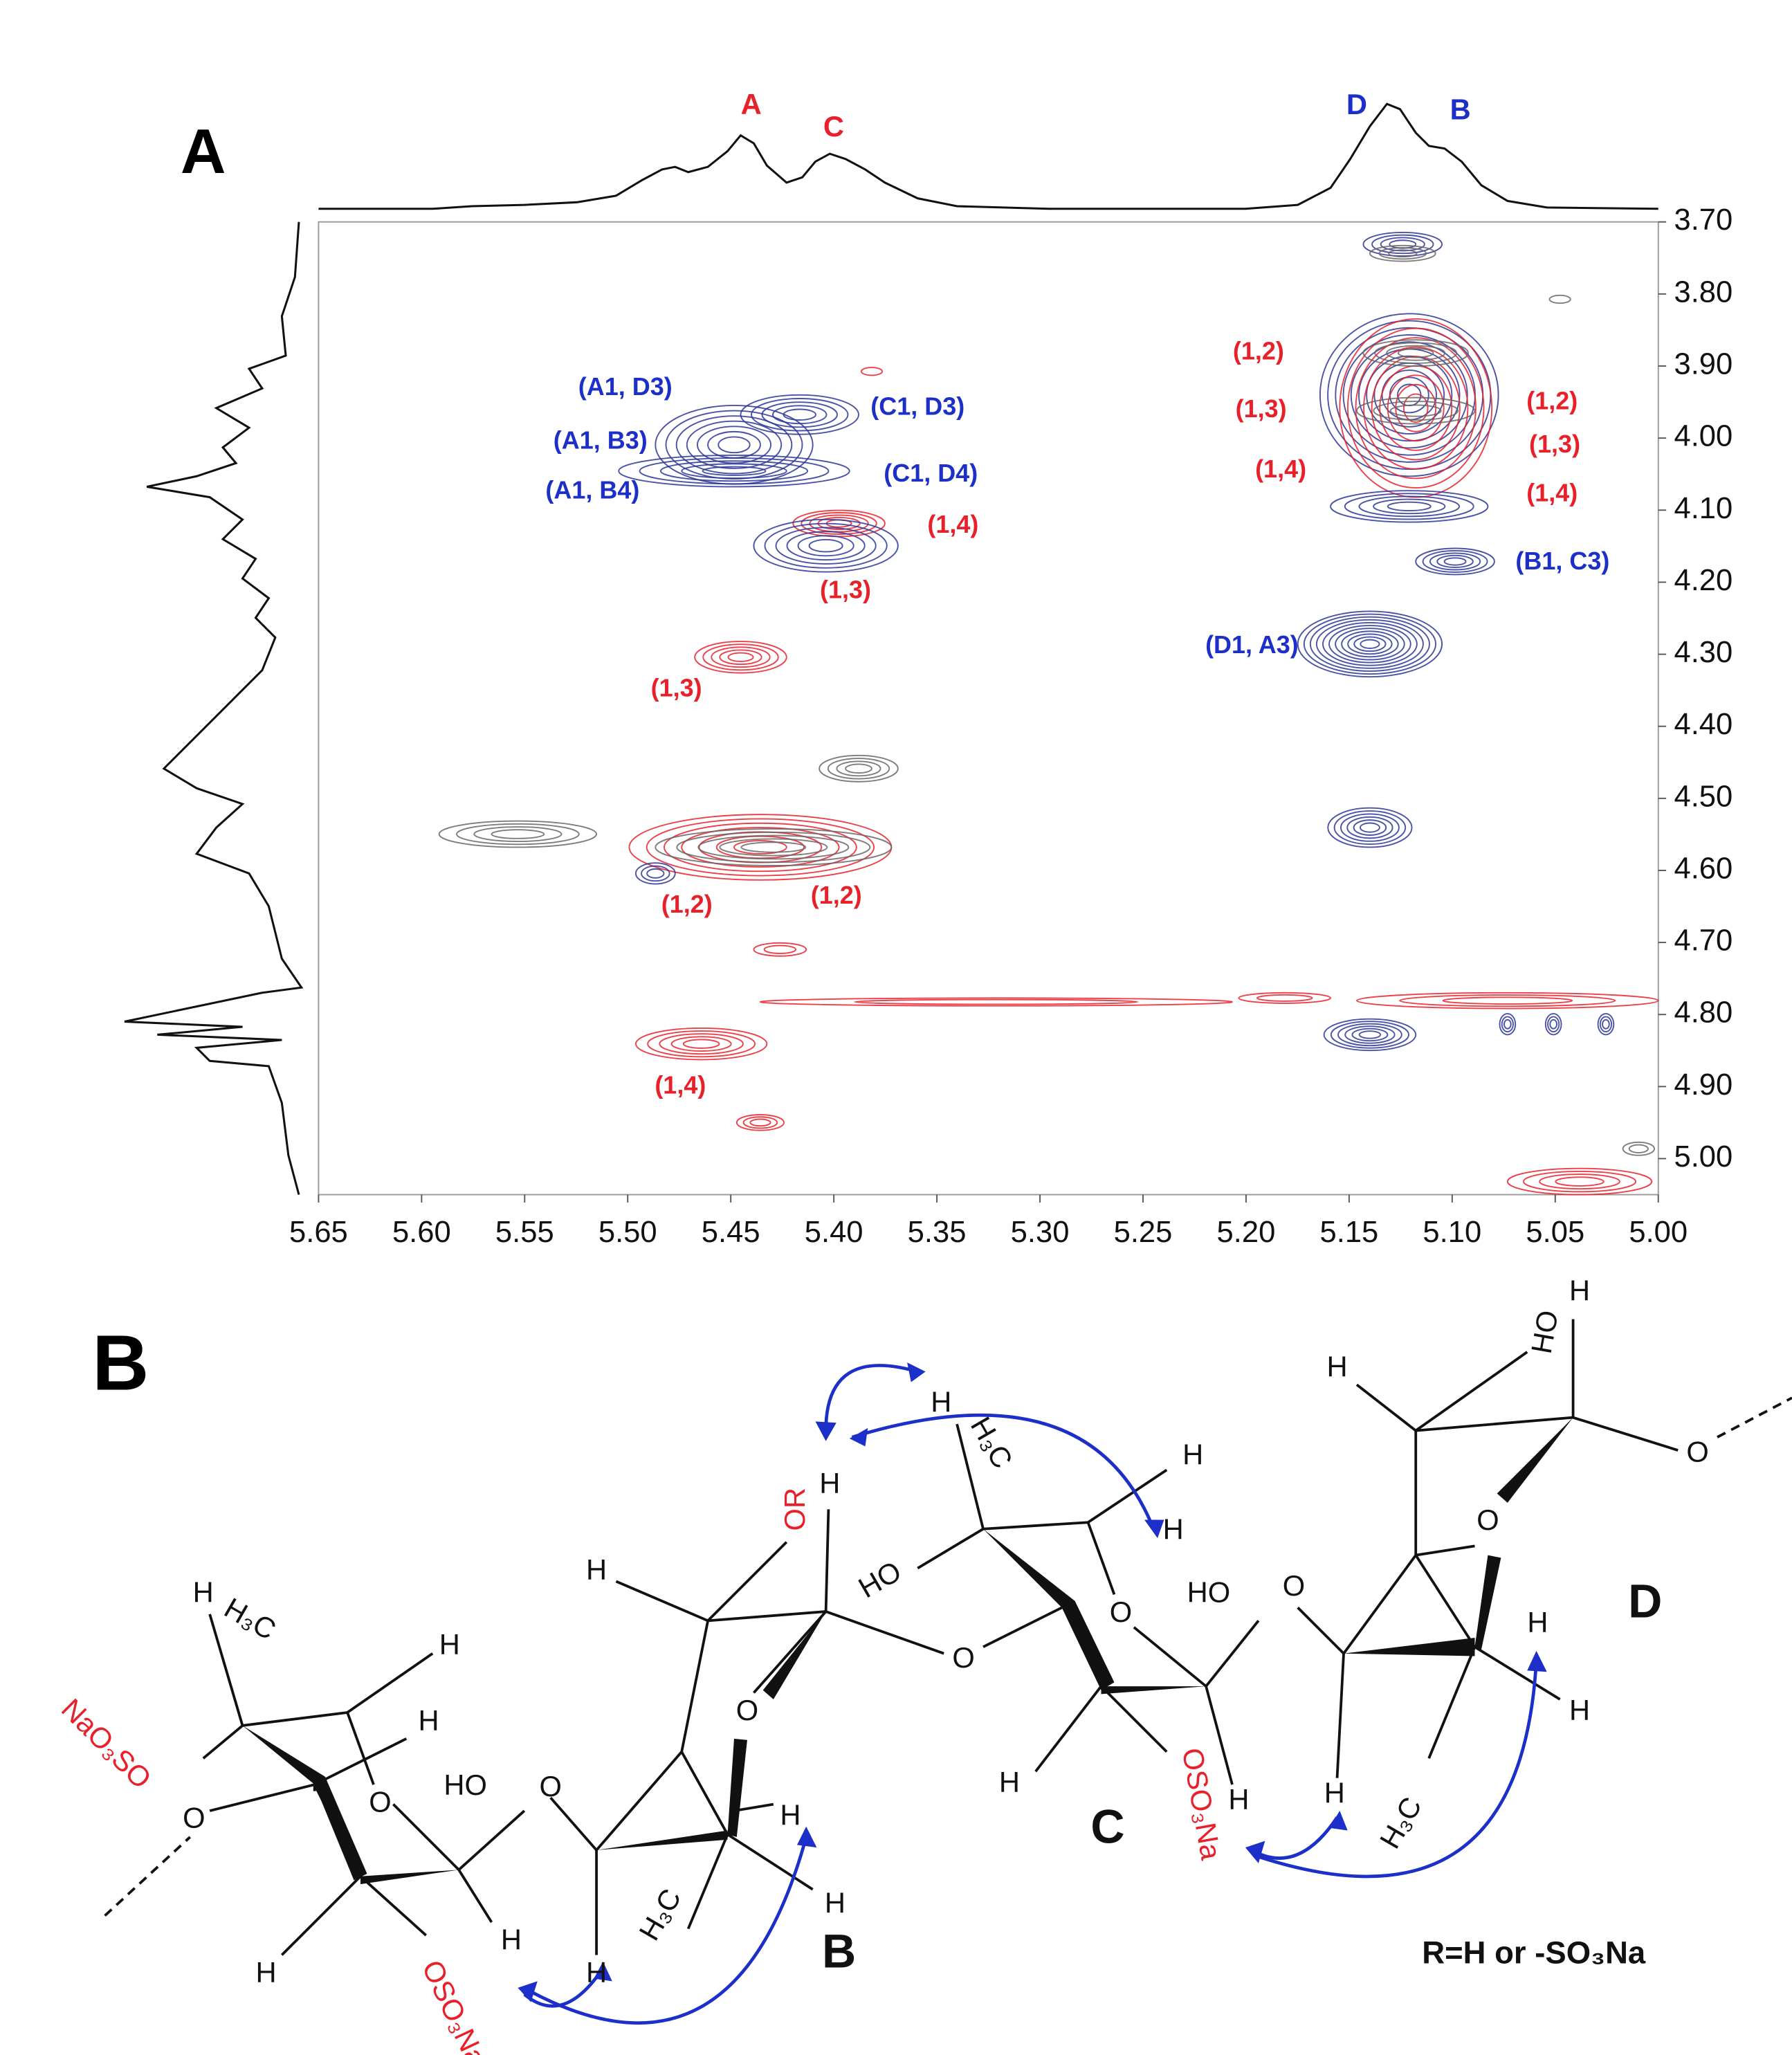 The width and height of the screenshot is (1792, 2055). Describe the element at coordinates (839, 1952) in the screenshot. I see `residue-label: B` at that location.